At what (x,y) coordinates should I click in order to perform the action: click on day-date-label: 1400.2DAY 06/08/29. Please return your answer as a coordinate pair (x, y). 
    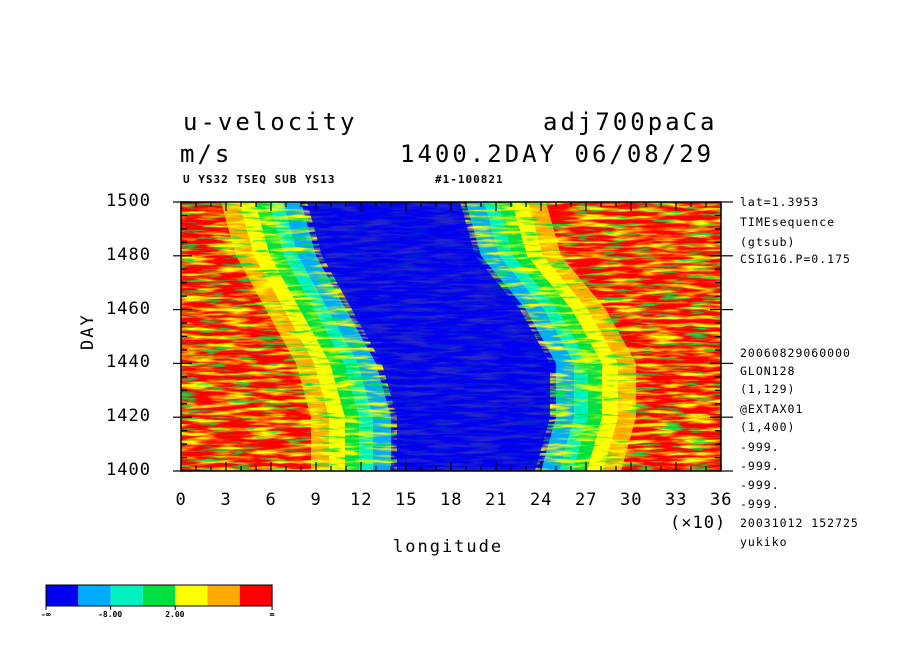
    Looking at the image, I should click on (557, 154).